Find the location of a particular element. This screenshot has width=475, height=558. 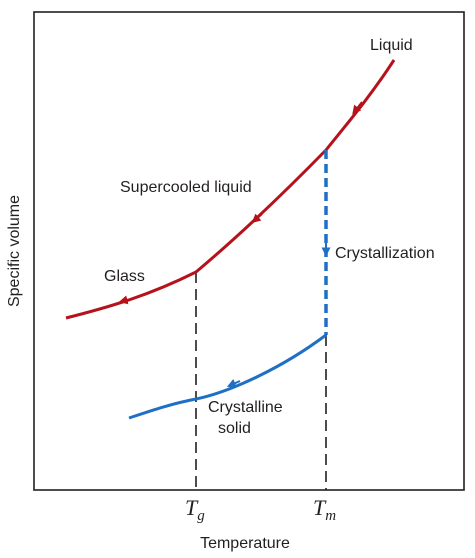

supercooled-liquid-label: Supercooled liquid is located at coordinates (186, 187).